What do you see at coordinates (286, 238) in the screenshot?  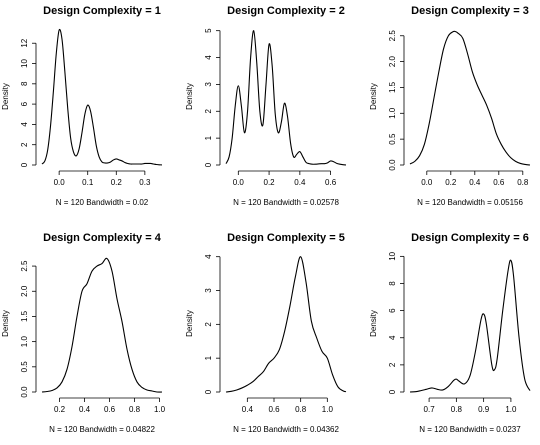 I see `panel-title: Design Complexity = 5` at bounding box center [286, 238].